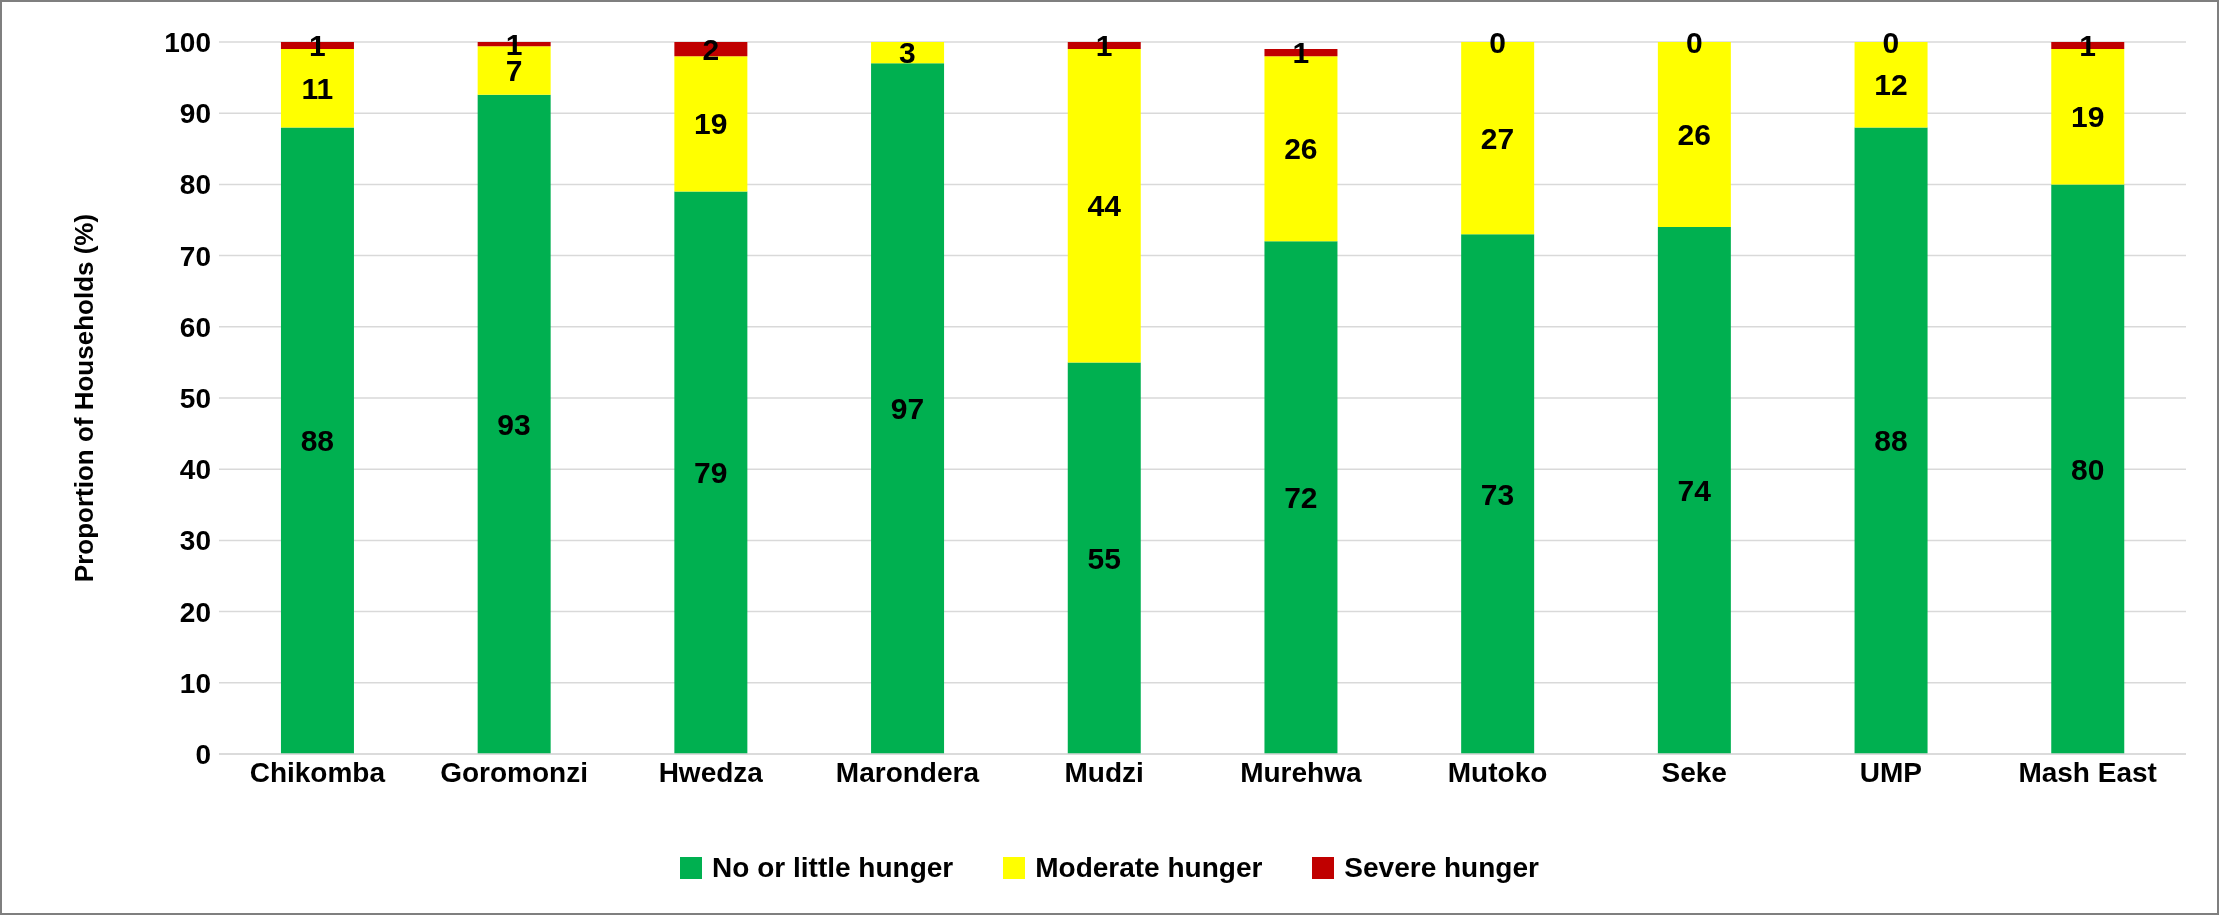 Image resolution: width=2219 pixels, height=915 pixels. I want to click on data-label: 73, so click(1497, 494).